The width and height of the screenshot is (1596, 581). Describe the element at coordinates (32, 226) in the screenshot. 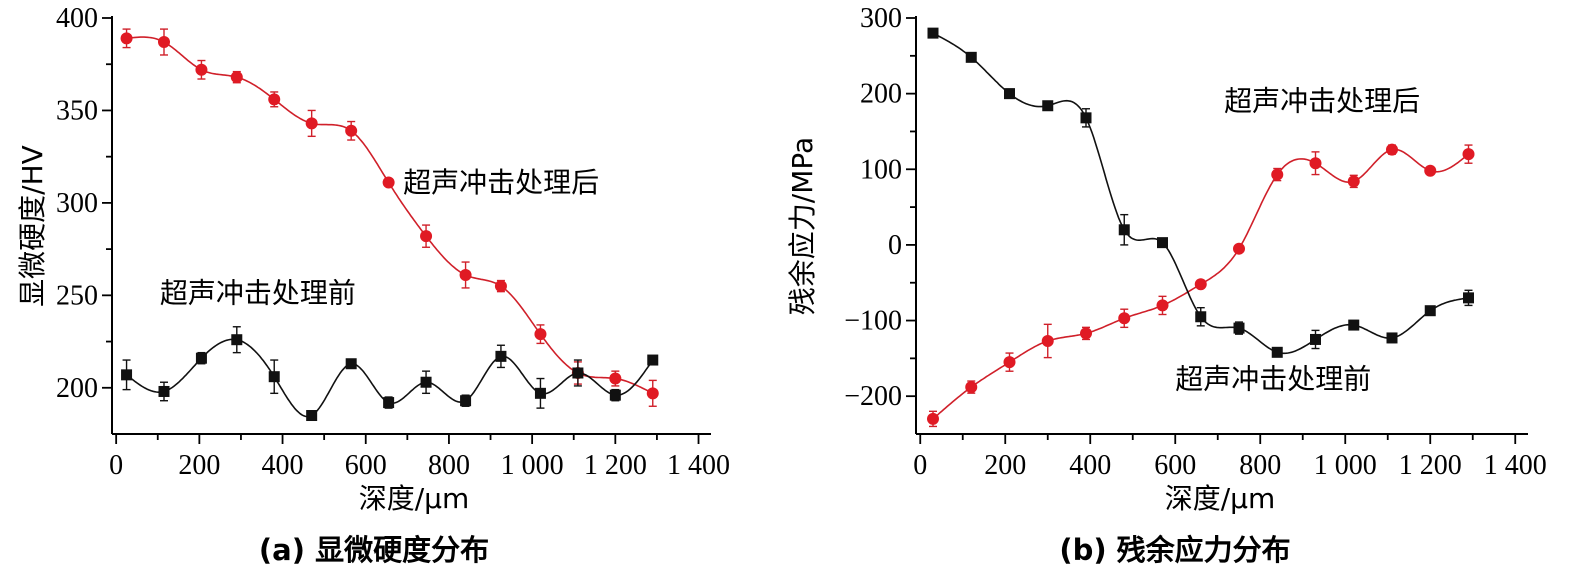

I see `y-axis-title: 显微硬度/HV` at that location.